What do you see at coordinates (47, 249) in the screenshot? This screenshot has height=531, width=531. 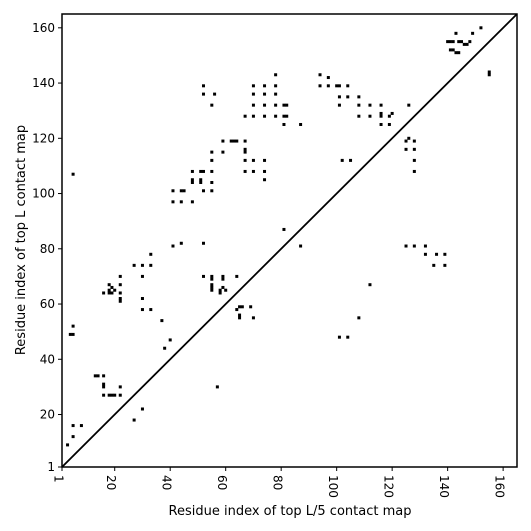 I see `y-tick-label: 80` at bounding box center [47, 249].